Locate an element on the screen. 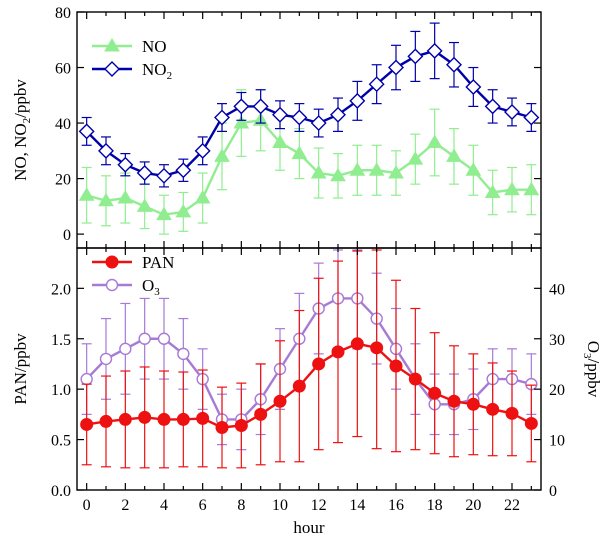 Image resolution: width=606 pixels, height=541 pixels. bottom-y-axis-left: 0.0 0.5 1.0 1.5 2.0 is located at coordinates (67, 390).